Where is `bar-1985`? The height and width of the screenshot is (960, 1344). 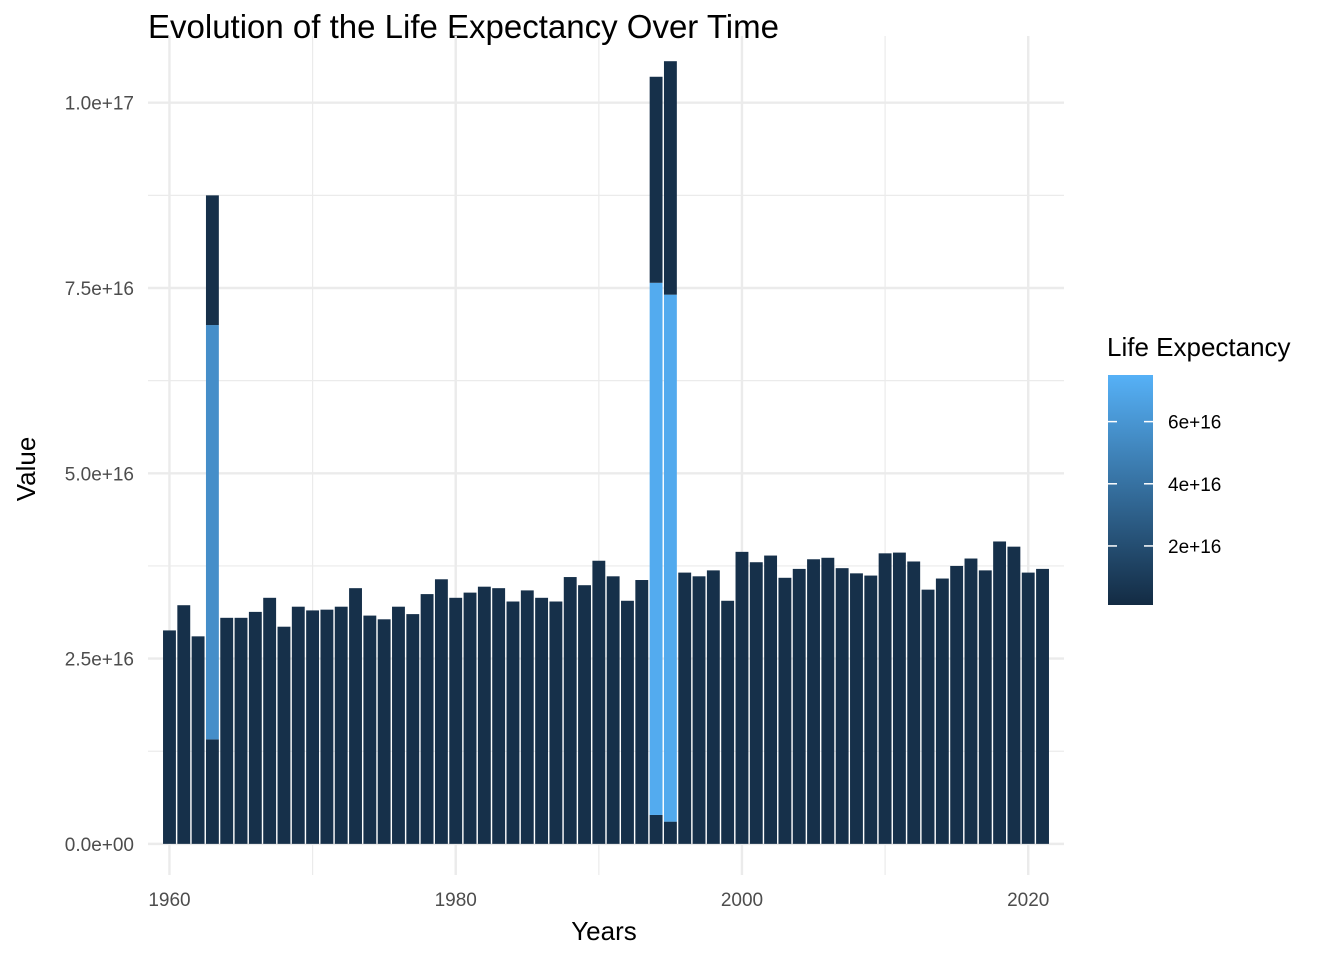
bar-1985 is located at coordinates (527, 717).